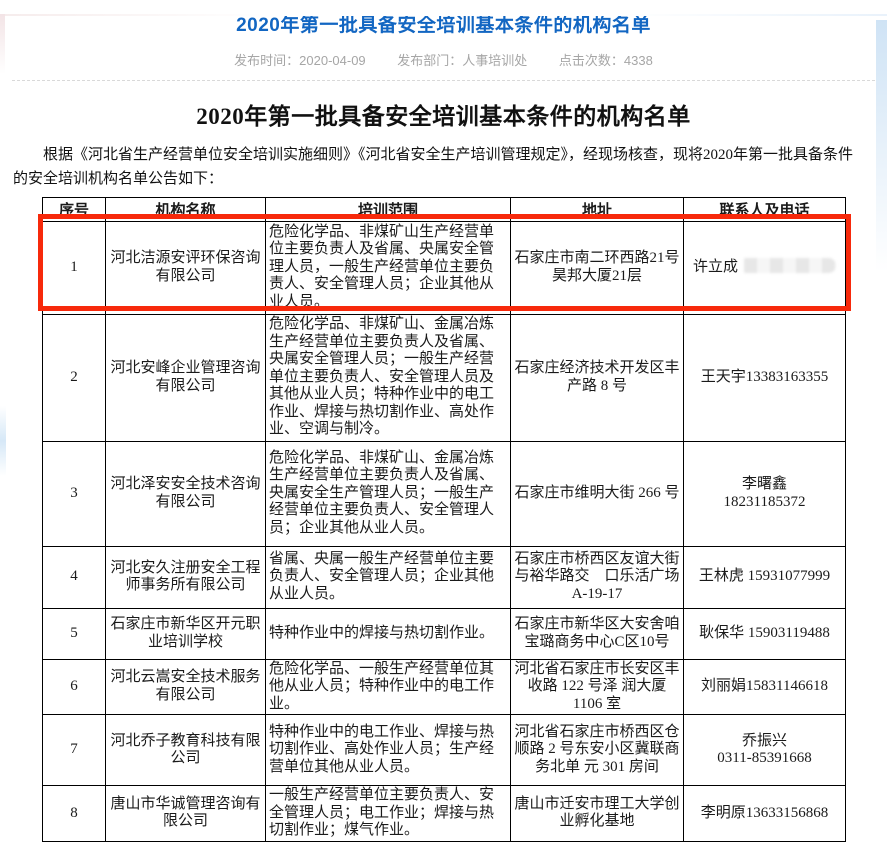 Image resolution: width=887 pixels, height=842 pixels. Describe the element at coordinates (74, 493) in the screenshot. I see `cell-number: 3` at that location.